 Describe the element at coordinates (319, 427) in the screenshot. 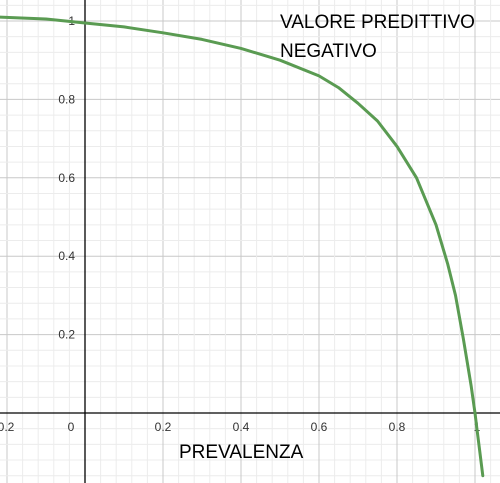

I see `x-tick-label: 0.6` at that location.